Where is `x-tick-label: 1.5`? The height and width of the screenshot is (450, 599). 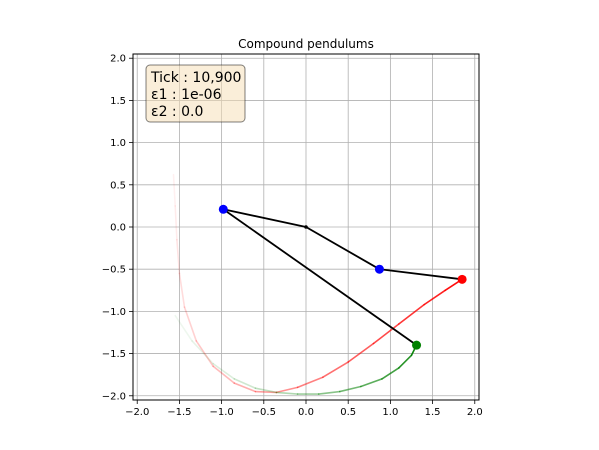
x-tick-label: 1.5 is located at coordinates (433, 412).